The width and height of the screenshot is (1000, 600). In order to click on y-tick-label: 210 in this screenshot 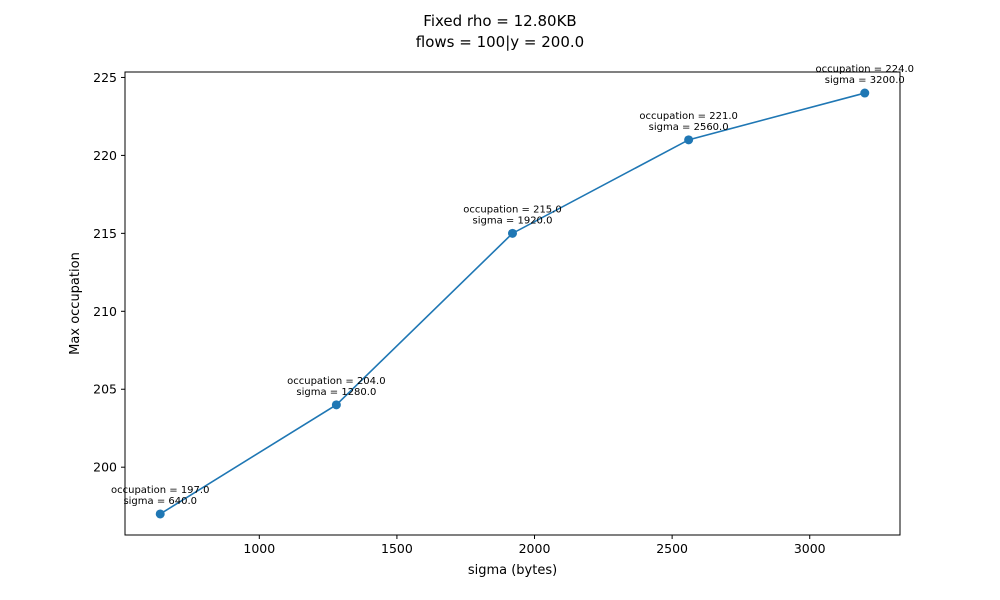, I will do `click(105, 311)`.